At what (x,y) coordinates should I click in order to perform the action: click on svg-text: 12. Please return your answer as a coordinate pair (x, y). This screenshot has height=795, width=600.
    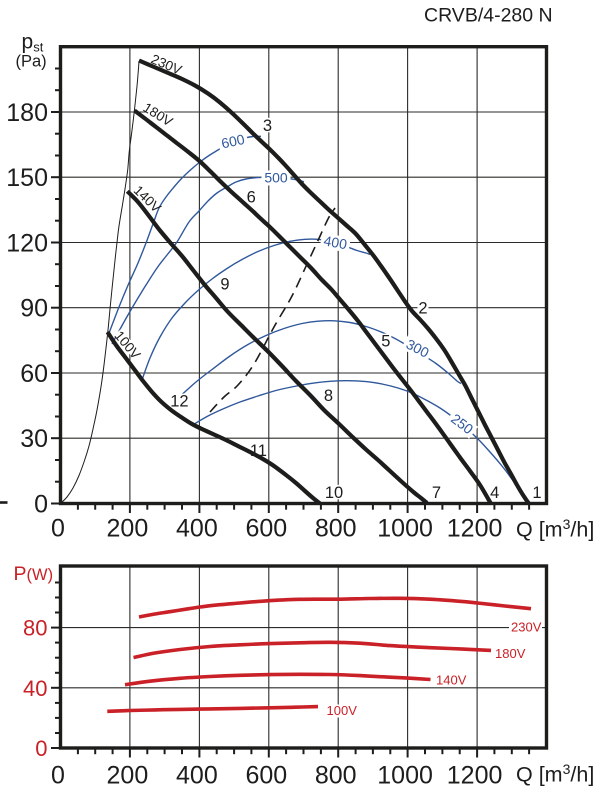
    Looking at the image, I should click on (179, 402).